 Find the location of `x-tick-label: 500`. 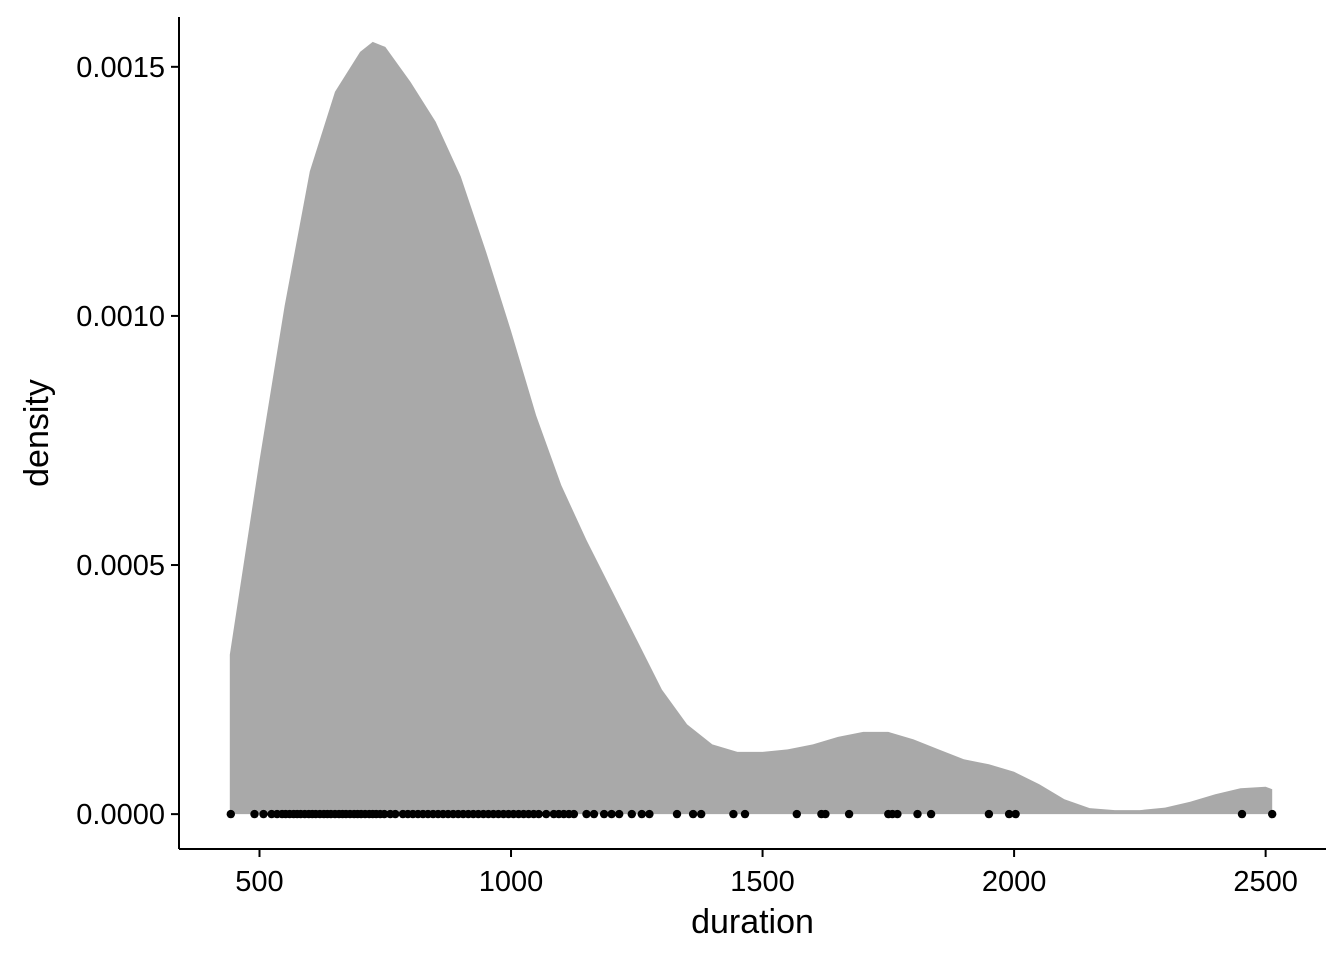

x-tick-label: 500 is located at coordinates (259, 882).